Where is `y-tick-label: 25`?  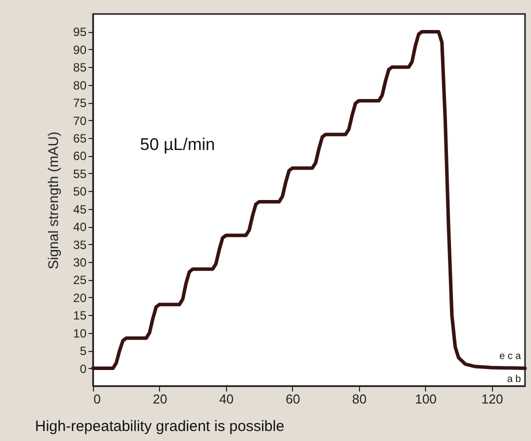 y-tick-label: 25 is located at coordinates (80, 280).